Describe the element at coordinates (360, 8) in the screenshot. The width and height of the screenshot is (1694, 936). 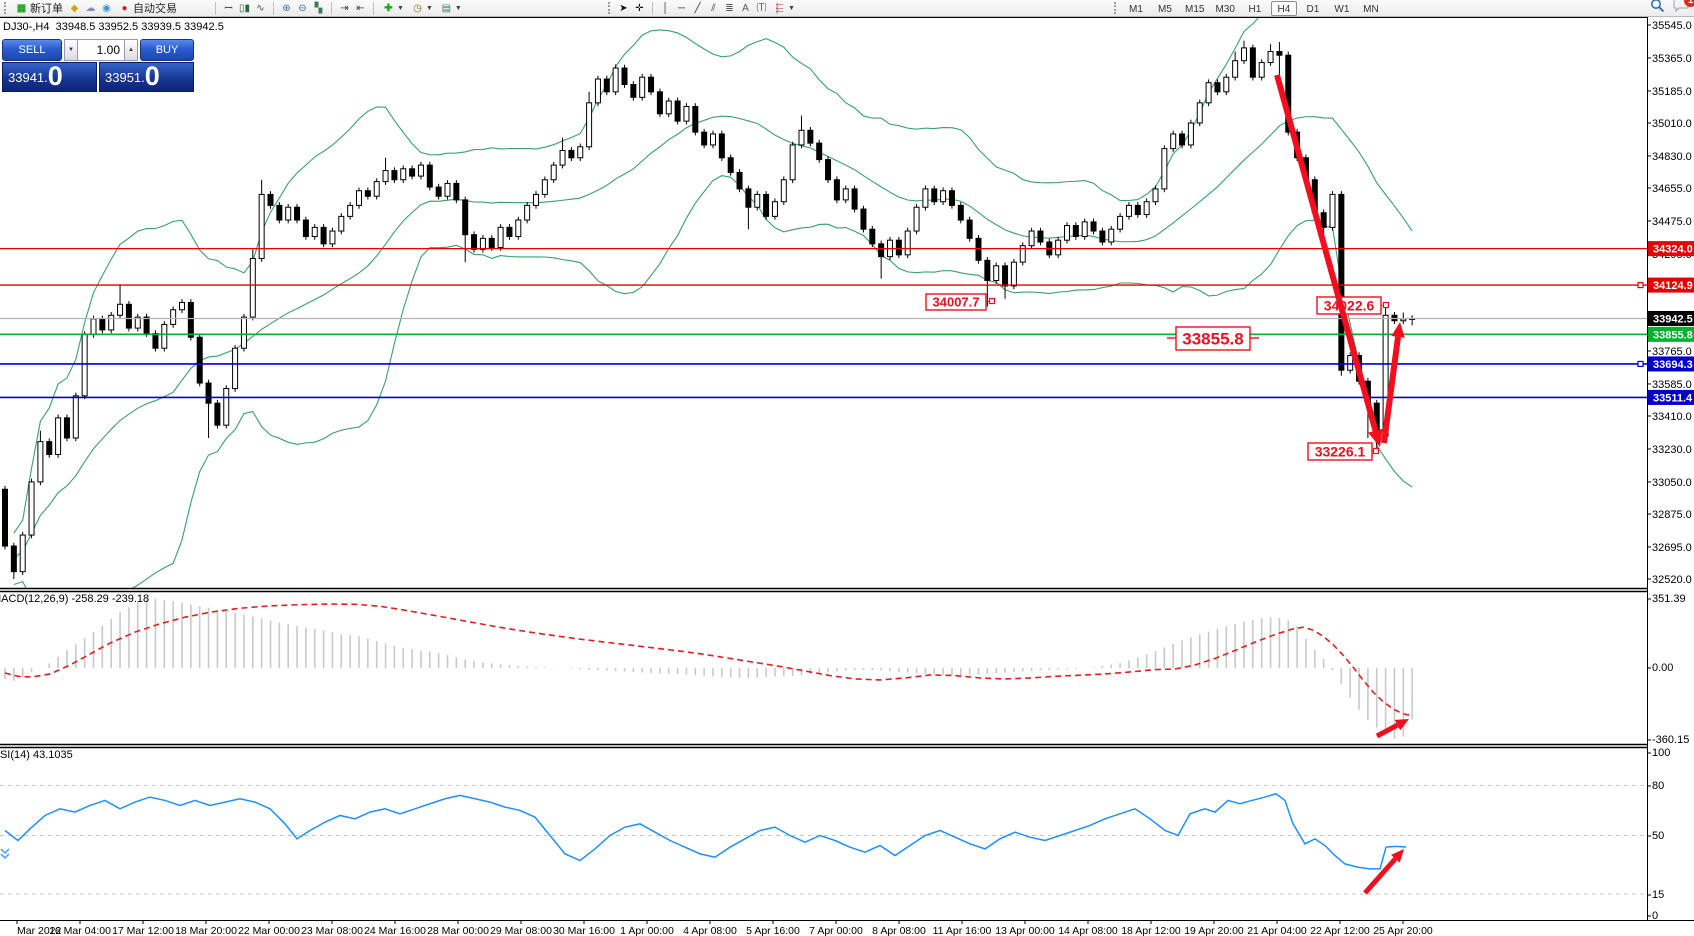
I see `chart-shift-icon: ⇤` at that location.